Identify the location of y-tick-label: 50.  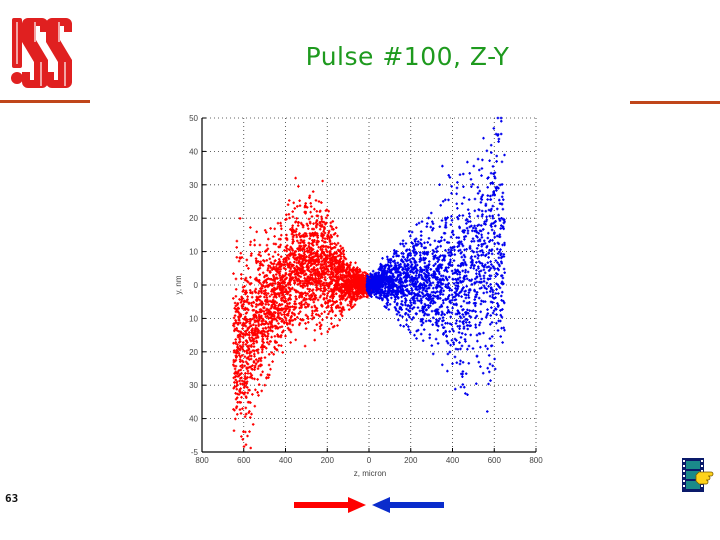
(193, 118).